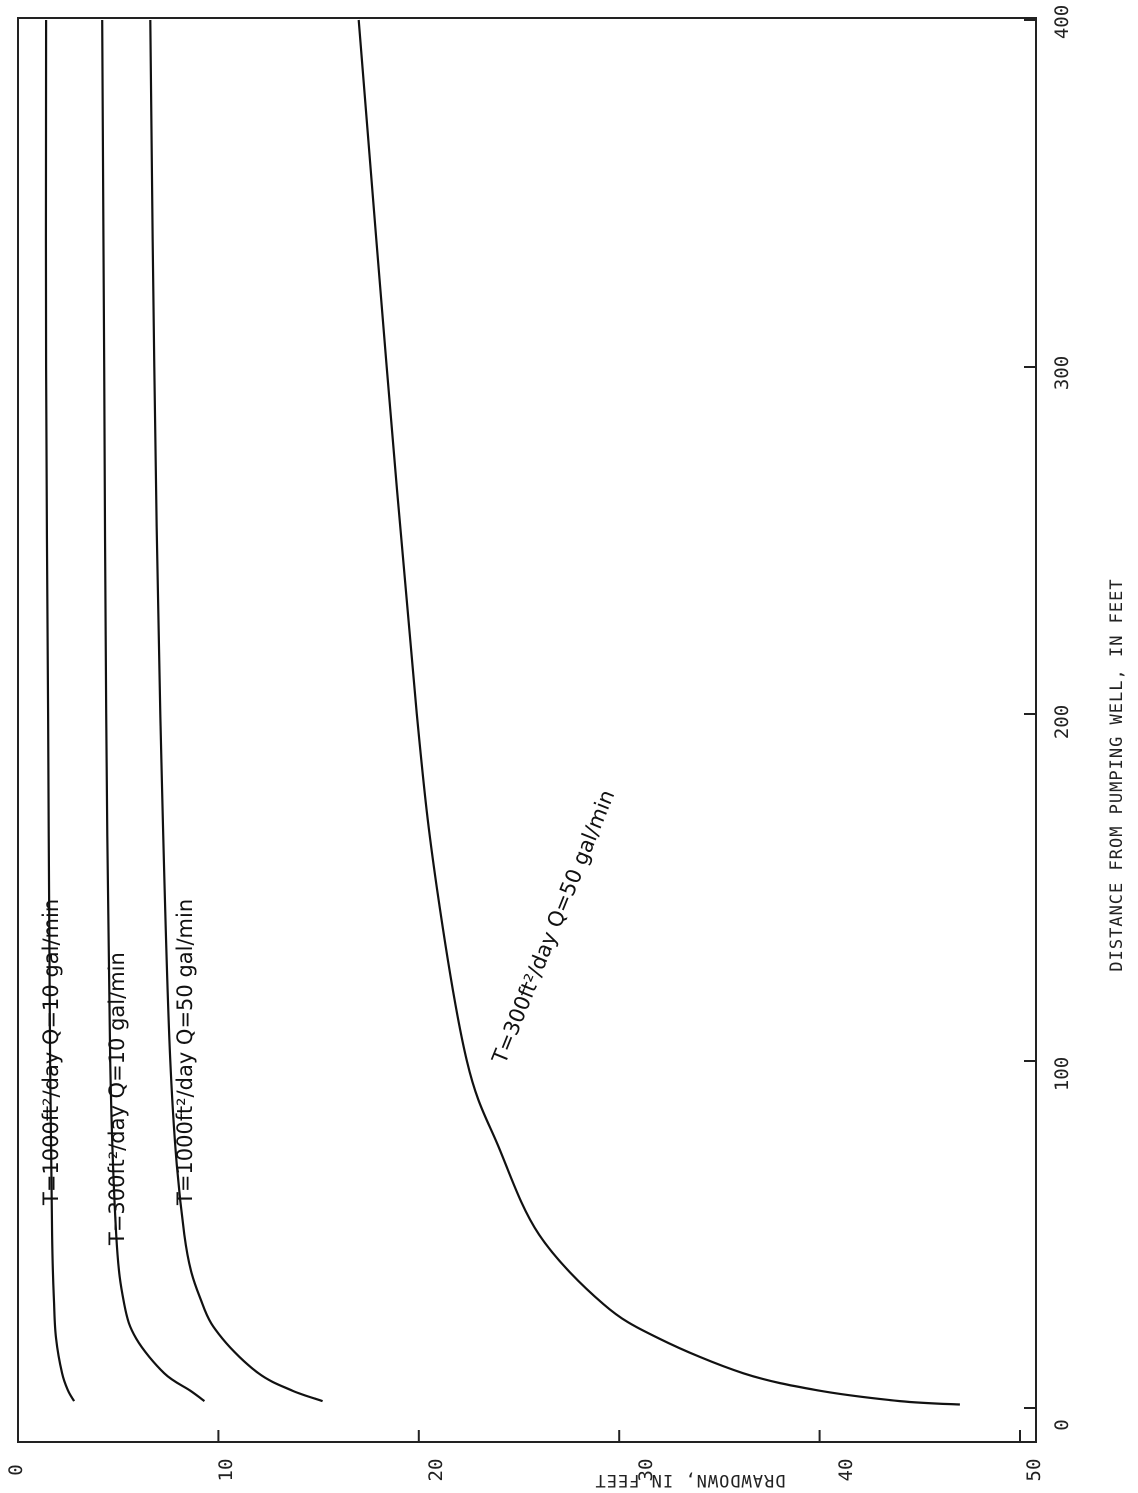 The image size is (1138, 1493). Describe the element at coordinates (1062, 1074) in the screenshot. I see `x-tick-label-100: 100` at that location.